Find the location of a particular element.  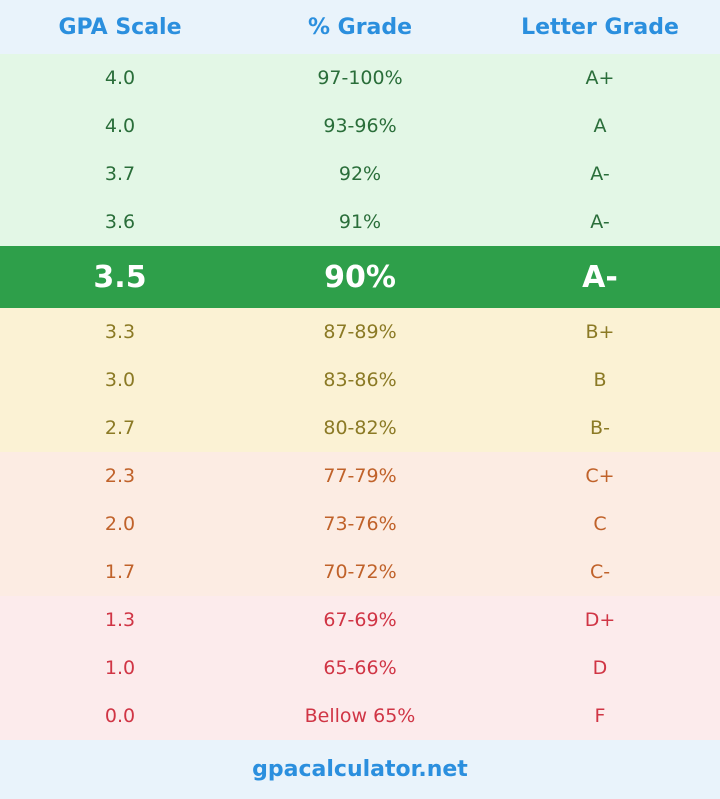

table-row: 0.0 Bellow 65% F is located at coordinates (360, 716).